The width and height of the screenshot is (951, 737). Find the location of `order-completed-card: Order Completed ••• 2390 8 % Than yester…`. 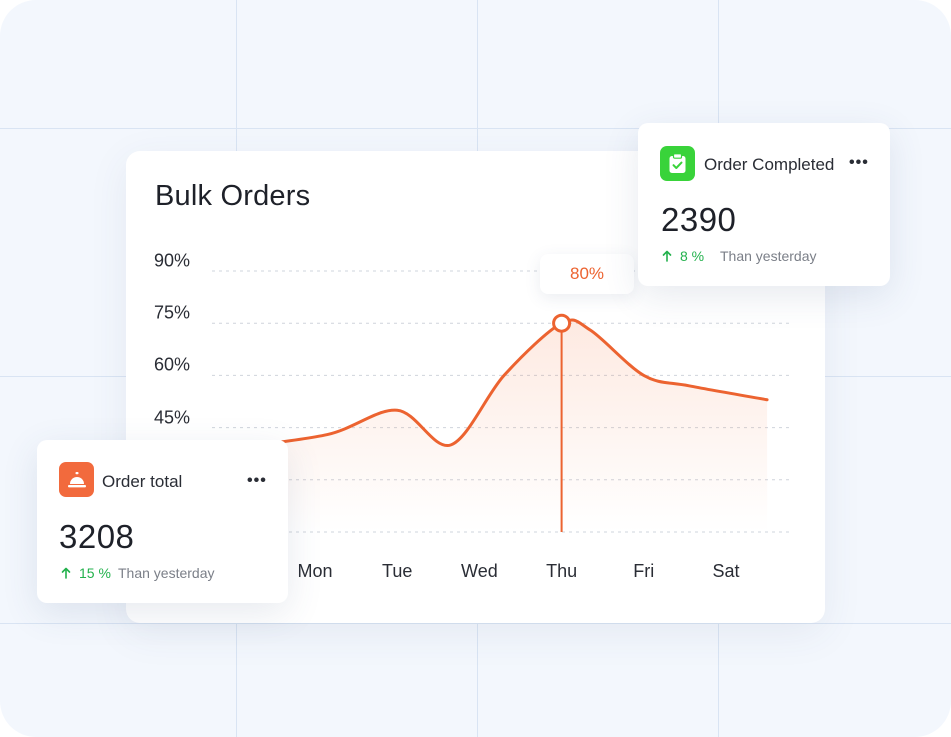

order-completed-card: Order Completed ••• 2390 8 % Than yester… is located at coordinates (764, 204).